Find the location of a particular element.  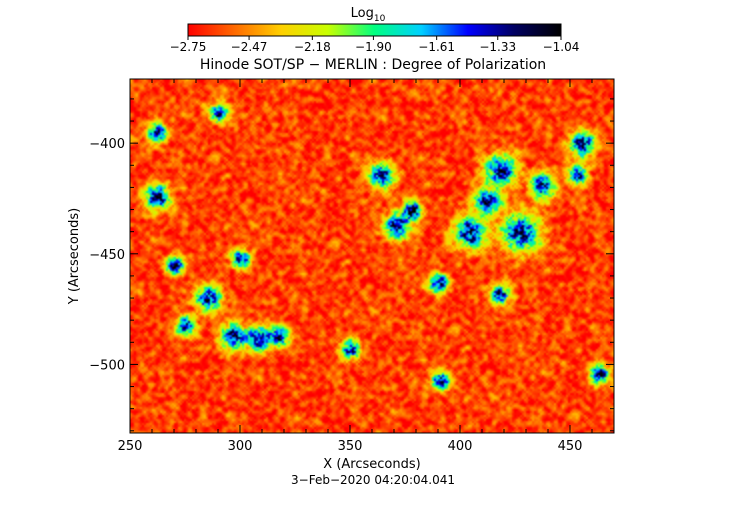

colorbar-tick-label: −1.90 is located at coordinates (373, 47).